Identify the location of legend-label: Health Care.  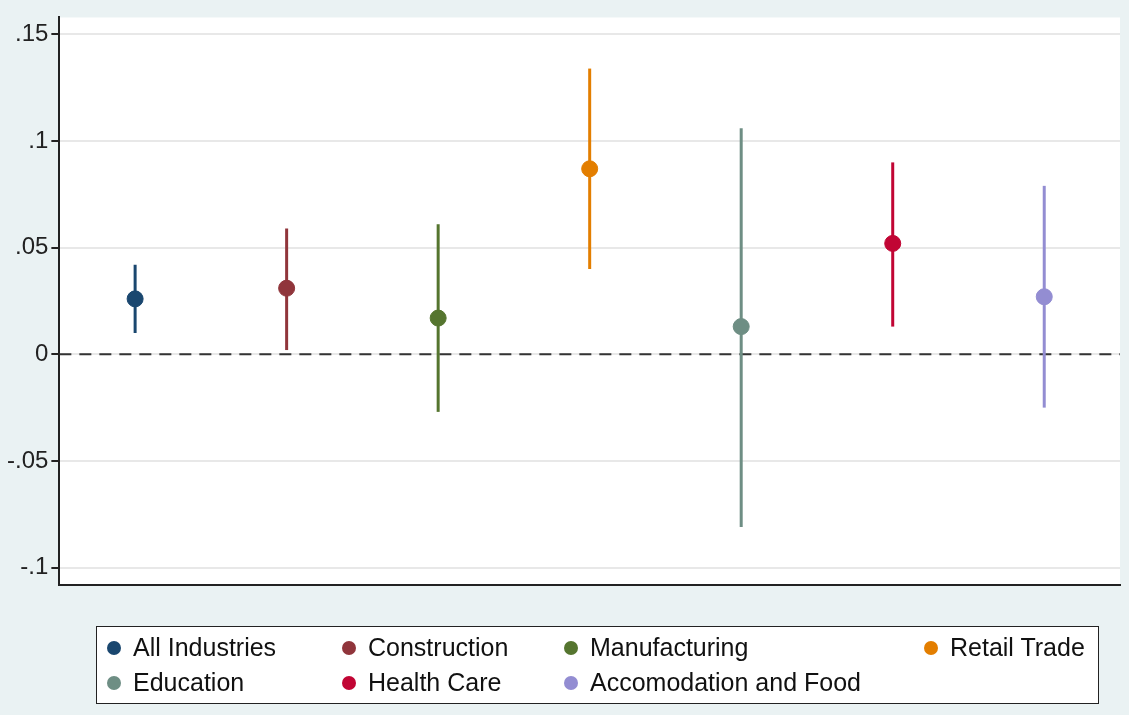
(435, 682).